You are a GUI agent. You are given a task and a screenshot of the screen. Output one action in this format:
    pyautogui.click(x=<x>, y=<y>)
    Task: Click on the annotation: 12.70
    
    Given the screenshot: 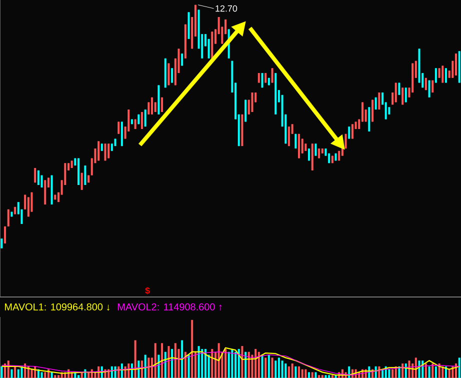 What is the action you would take?
    pyautogui.click(x=227, y=8)
    